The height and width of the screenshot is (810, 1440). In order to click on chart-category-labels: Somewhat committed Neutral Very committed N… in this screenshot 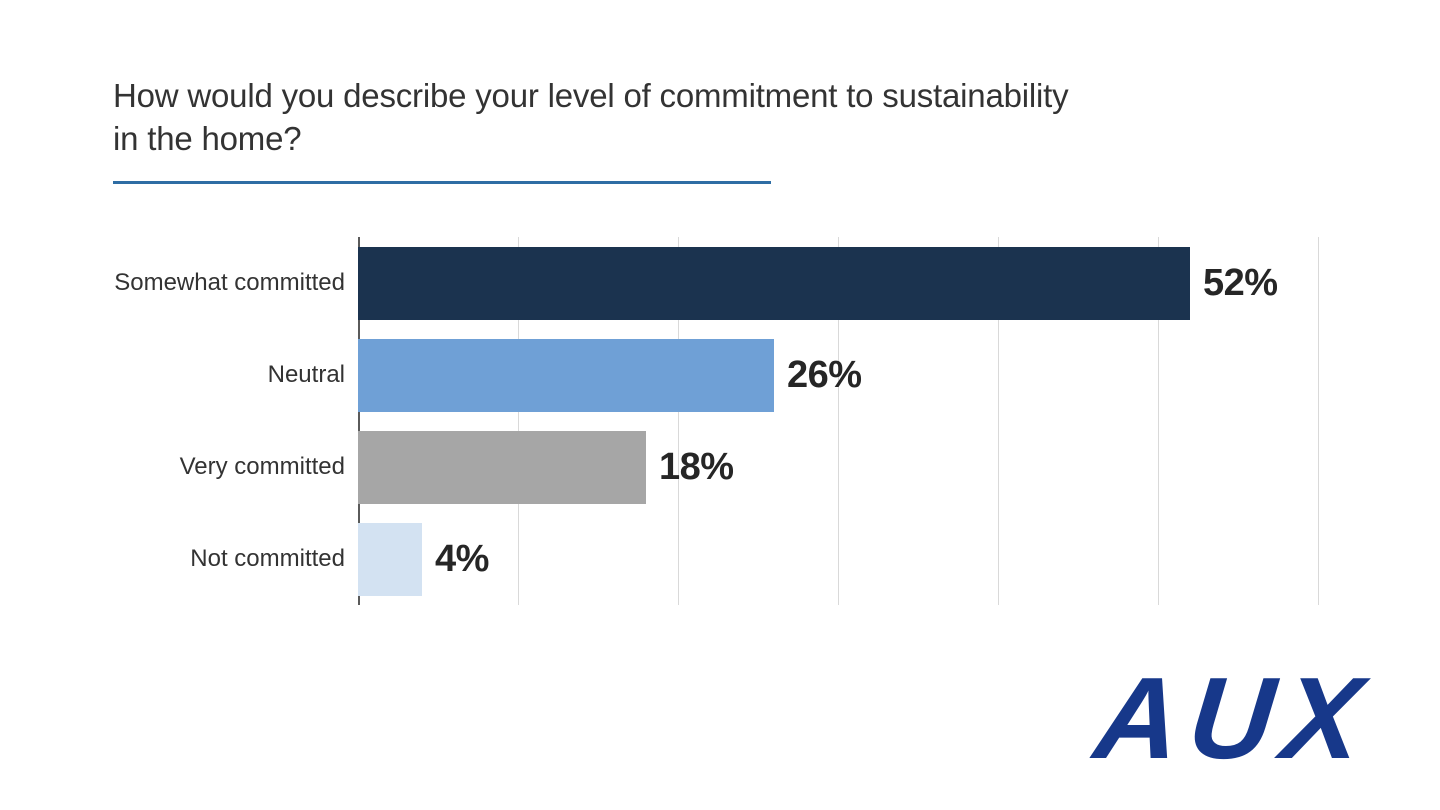, I will do `click(172, 421)`.